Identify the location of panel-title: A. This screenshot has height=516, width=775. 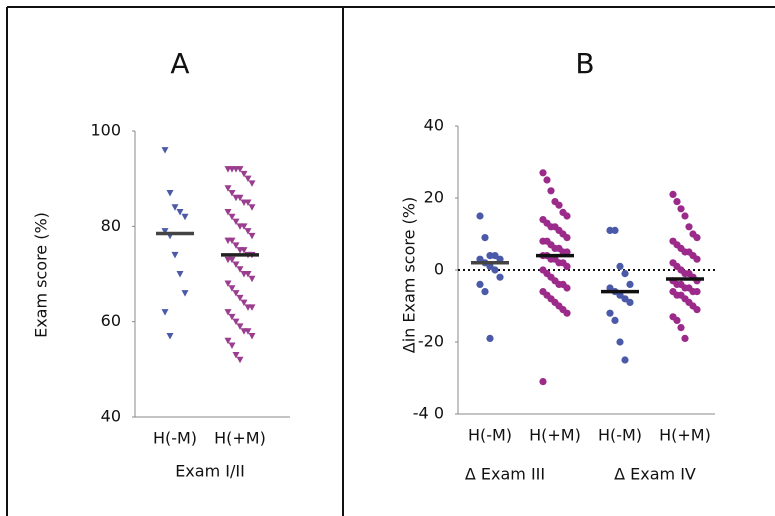
(179, 63).